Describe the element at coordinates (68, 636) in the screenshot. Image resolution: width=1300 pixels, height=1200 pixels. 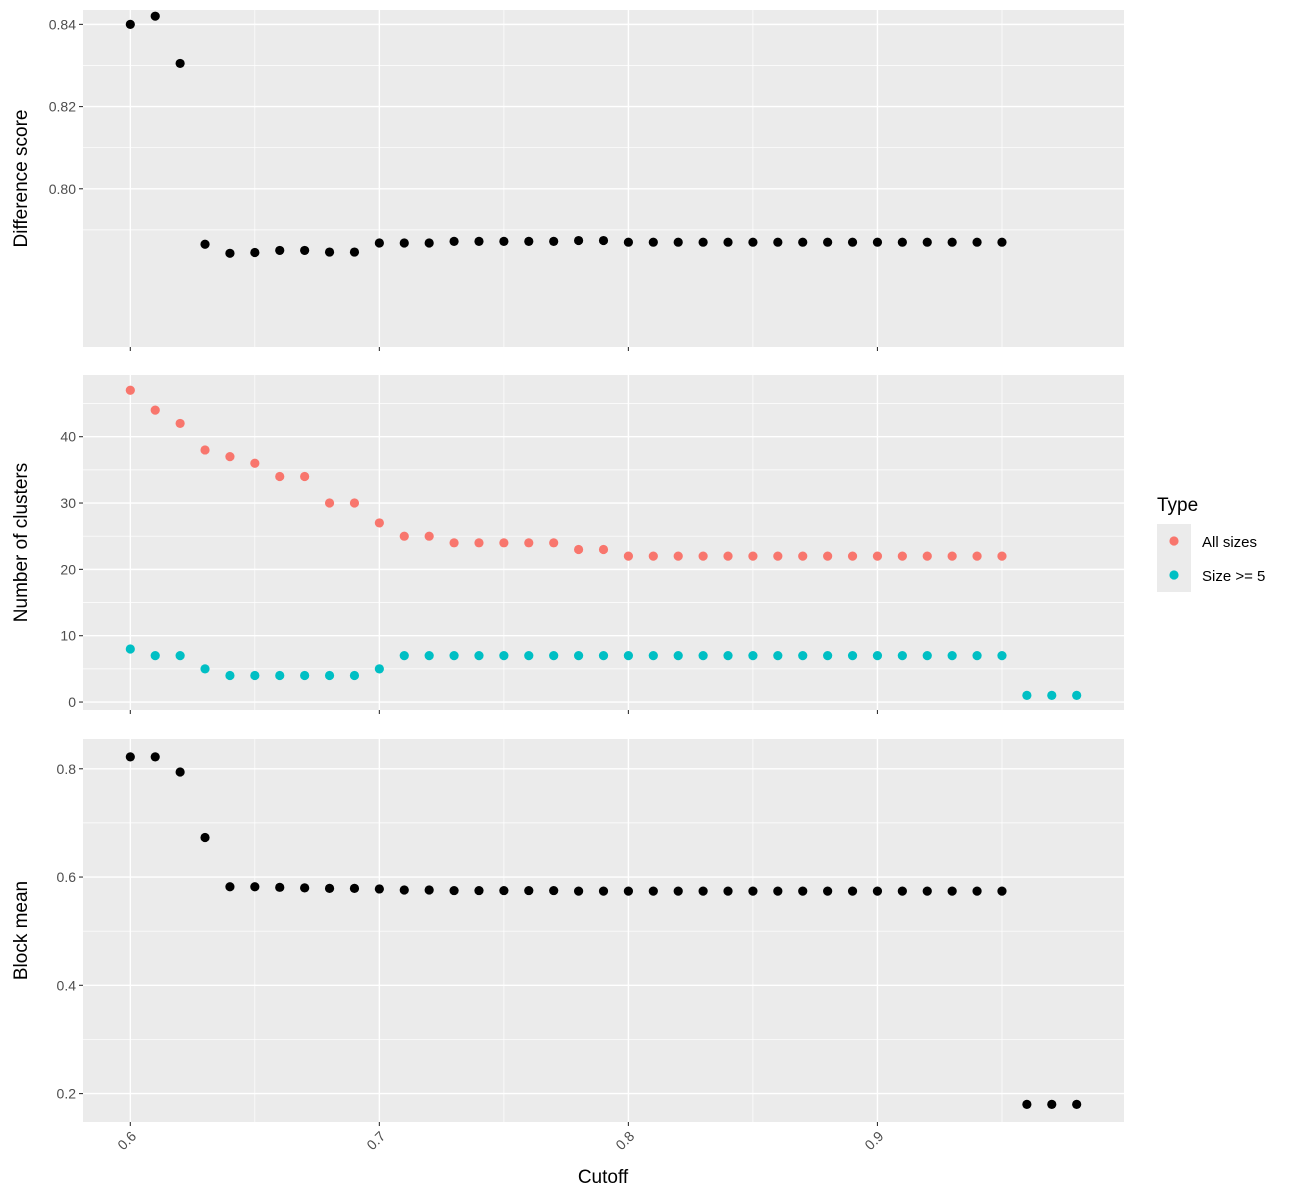
I see `y-tick-label: 10` at that location.